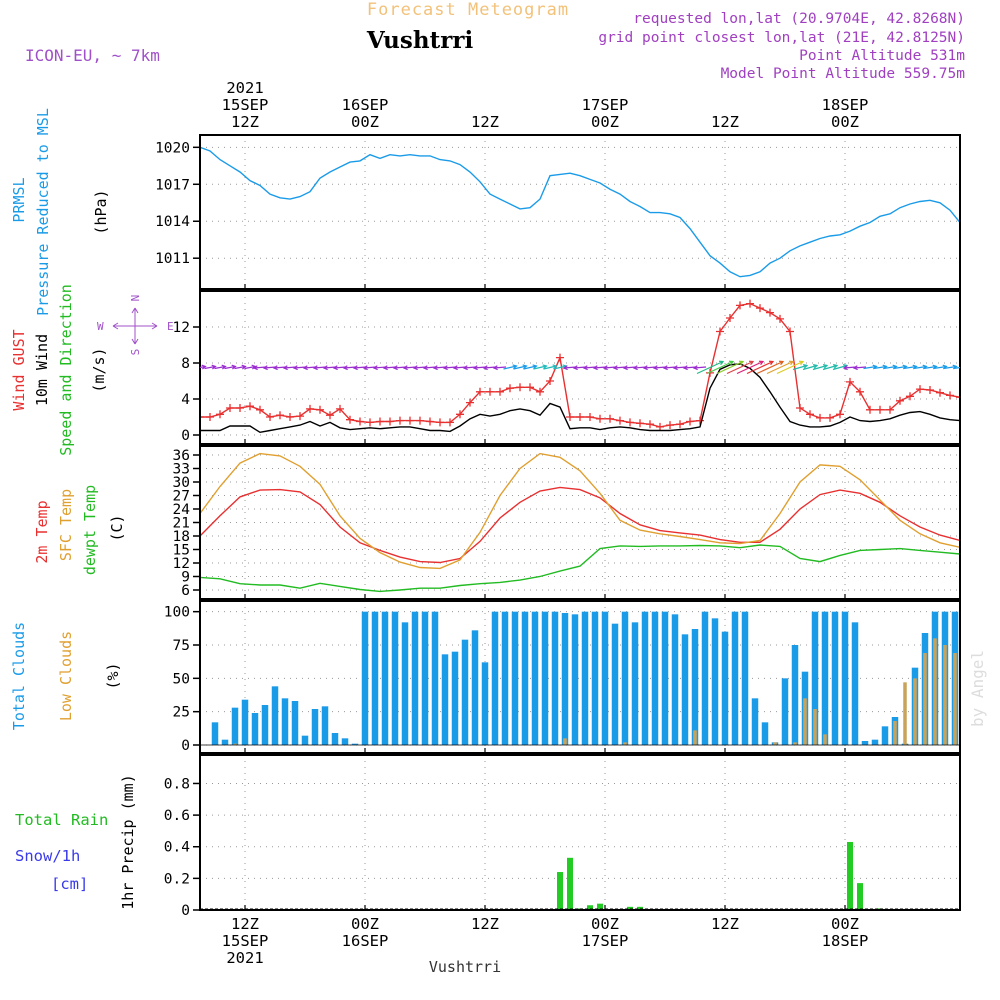 Image resolution: width=1000 pixels, height=1000 pixels. Describe the element at coordinates (181, 551) in the screenshot. I see `y-tick-label: 15` at that location.